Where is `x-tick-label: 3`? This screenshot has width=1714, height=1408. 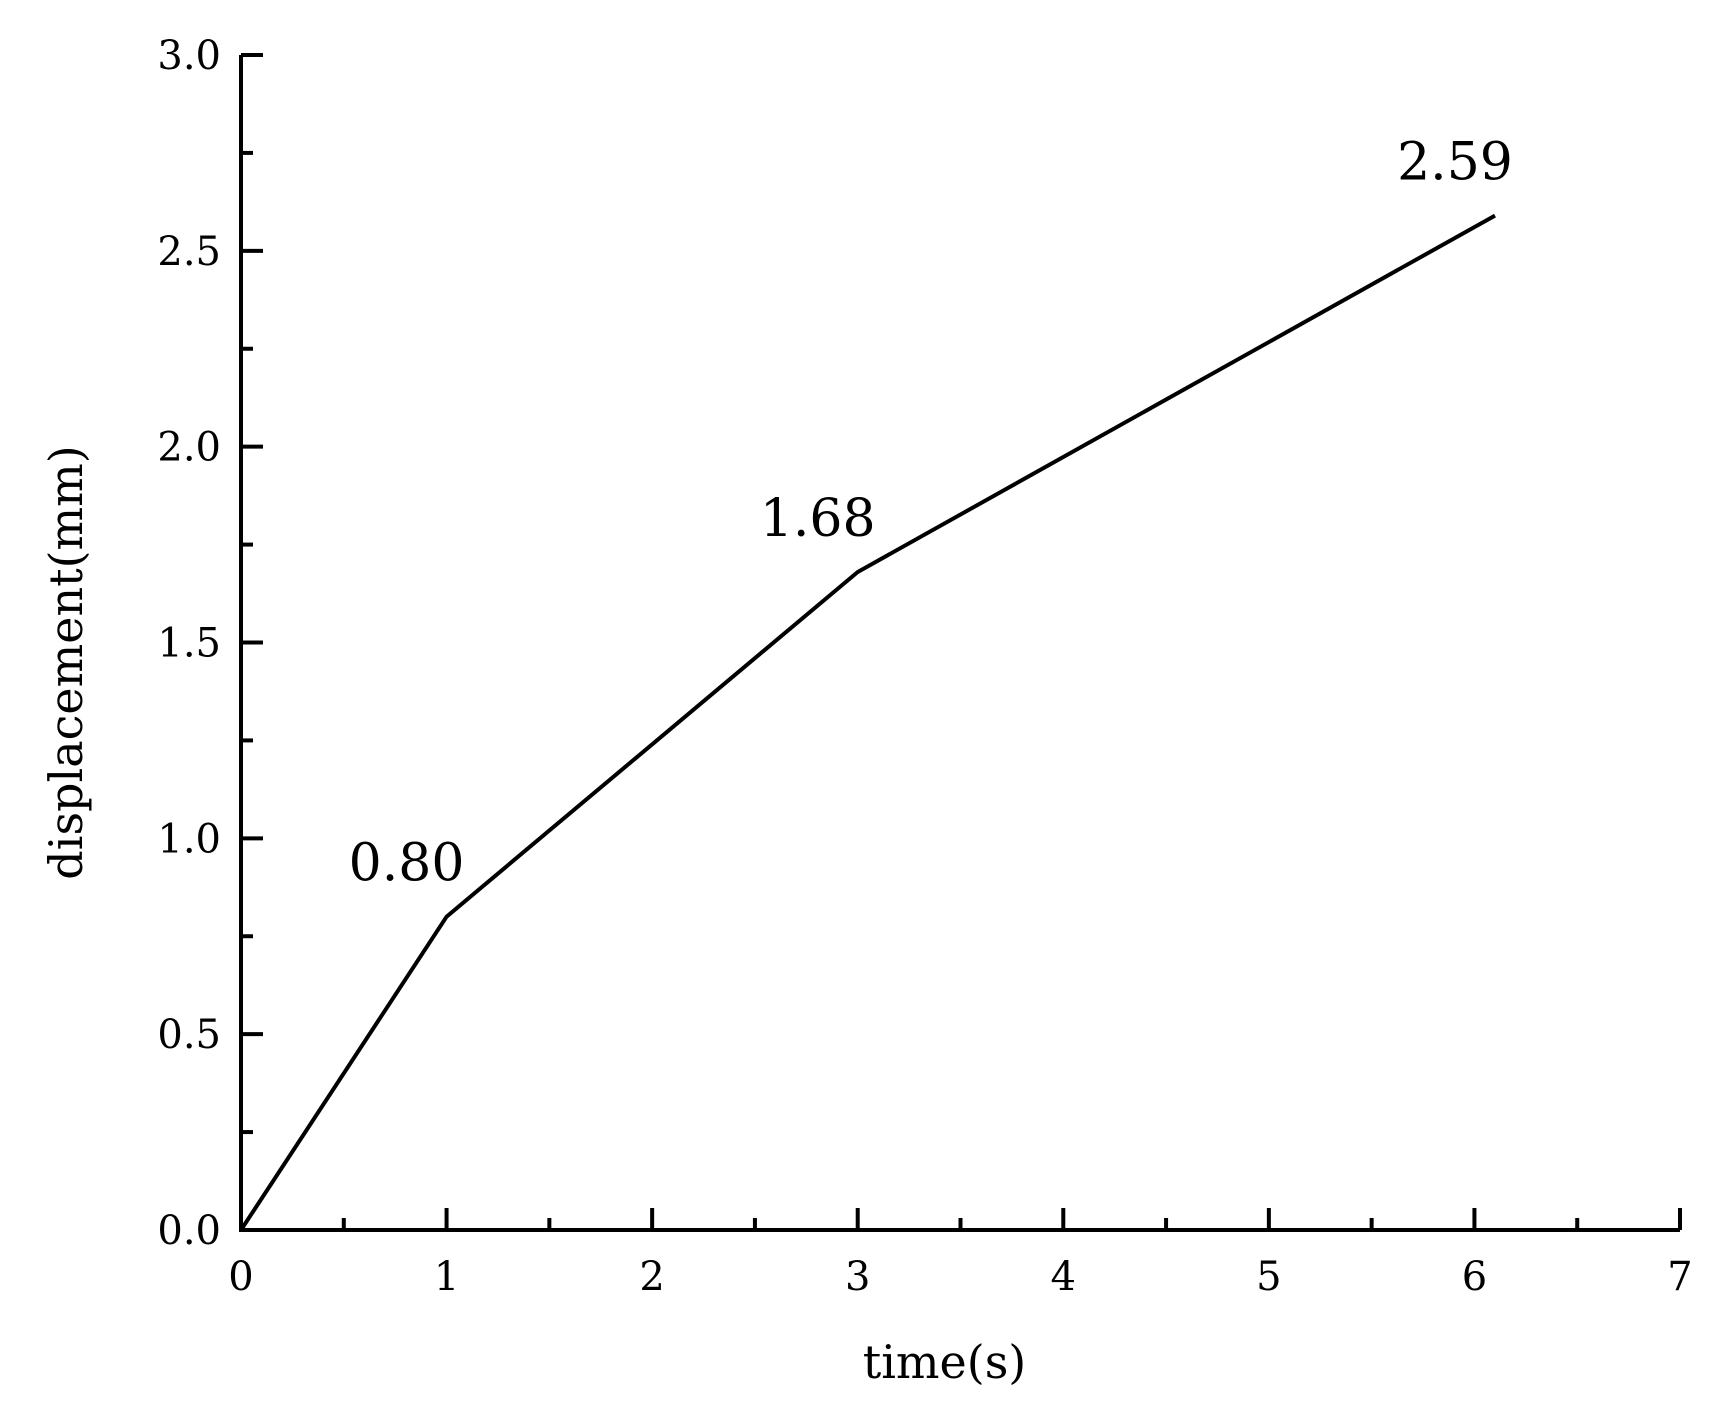 x-tick-label: 3 is located at coordinates (857, 1277).